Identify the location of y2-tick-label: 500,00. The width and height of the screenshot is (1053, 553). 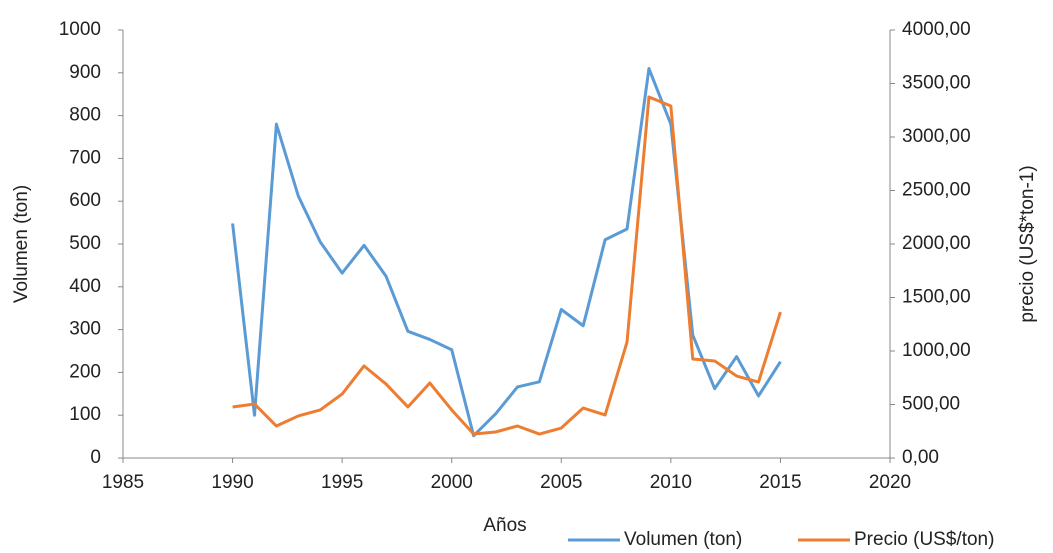
(931, 404).